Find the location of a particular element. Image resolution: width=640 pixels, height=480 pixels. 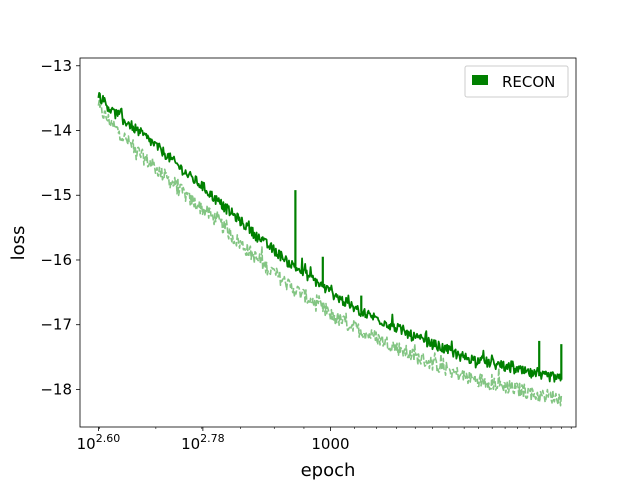

legend: RECON is located at coordinates (516, 81).